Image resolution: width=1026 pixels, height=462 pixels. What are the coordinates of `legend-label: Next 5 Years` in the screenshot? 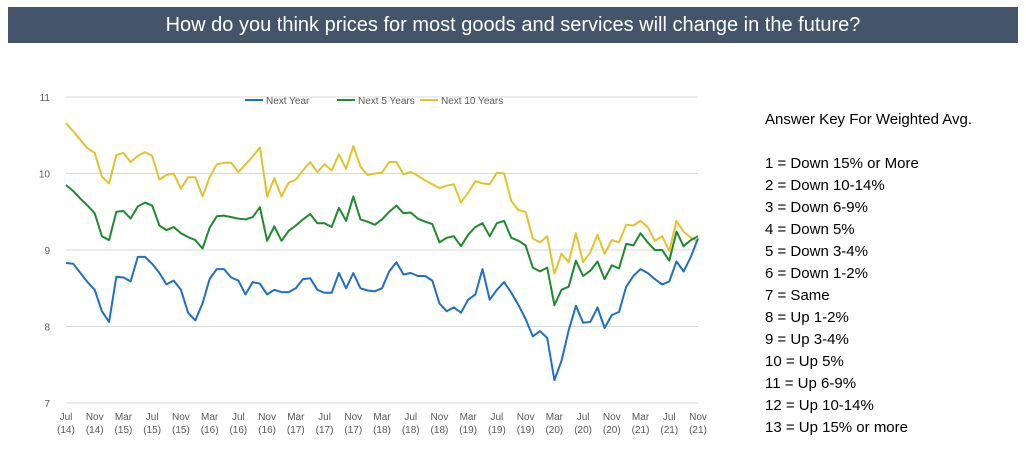 It's located at (386, 101).